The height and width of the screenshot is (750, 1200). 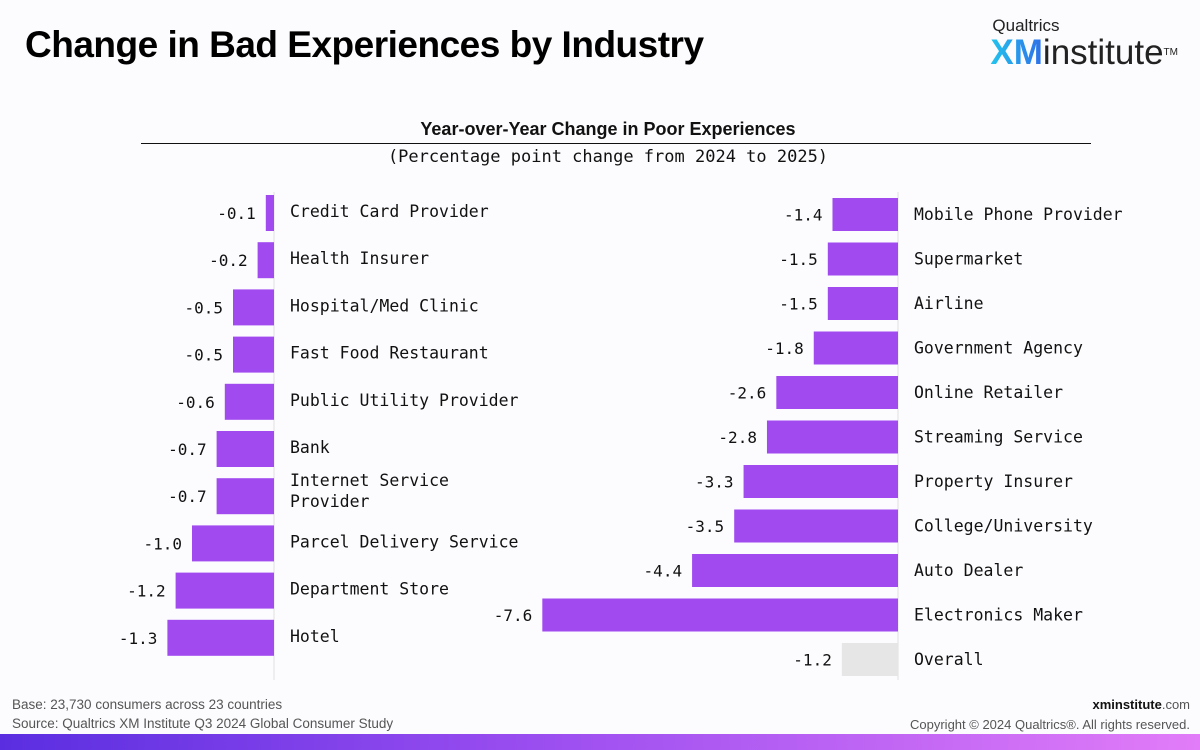 What do you see at coordinates (737, 437) in the screenshot?
I see `data-label: -2.8` at bounding box center [737, 437].